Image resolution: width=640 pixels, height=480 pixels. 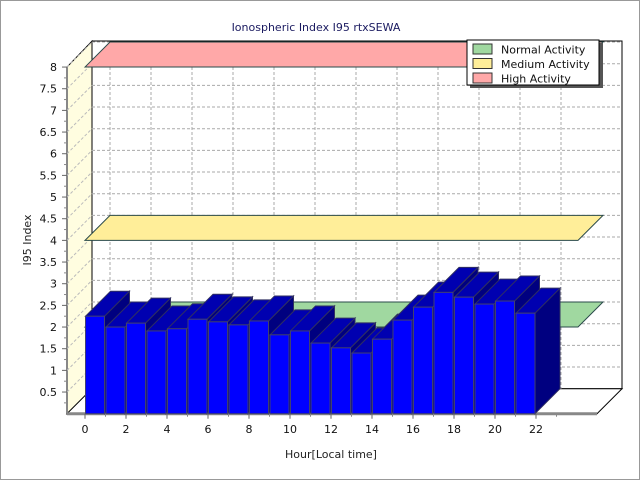 What do you see at coordinates (53, 67) in the screenshot?
I see `y-tick-label: 8` at bounding box center [53, 67].